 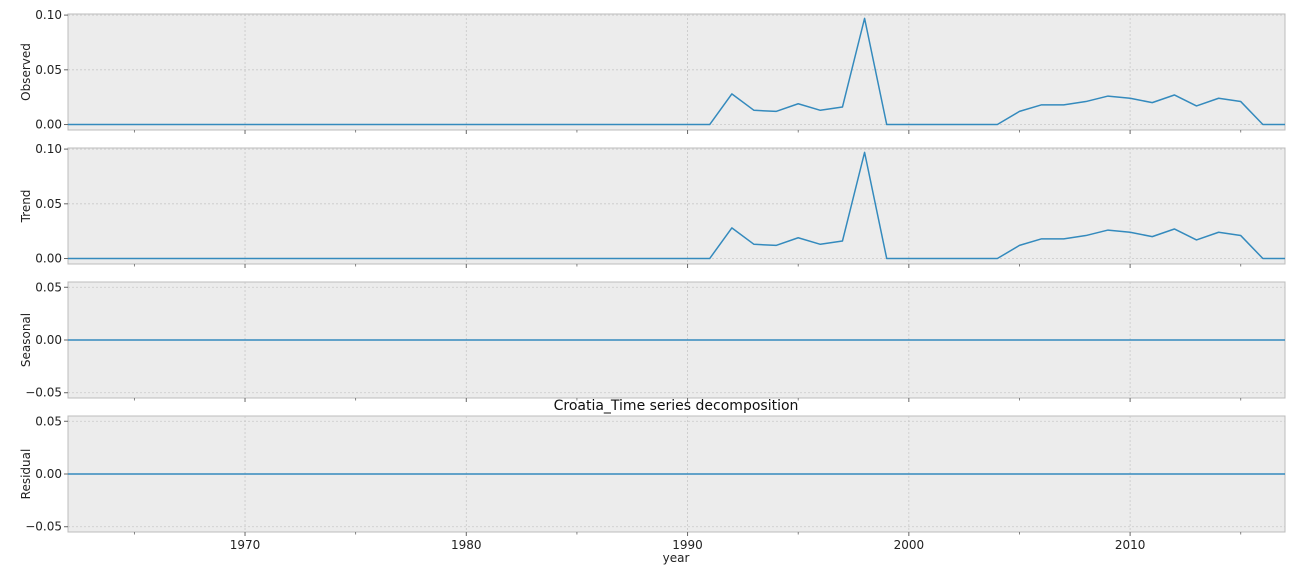 What do you see at coordinates (687, 545) in the screenshot?
I see `x-tick-label: 1990` at bounding box center [687, 545].